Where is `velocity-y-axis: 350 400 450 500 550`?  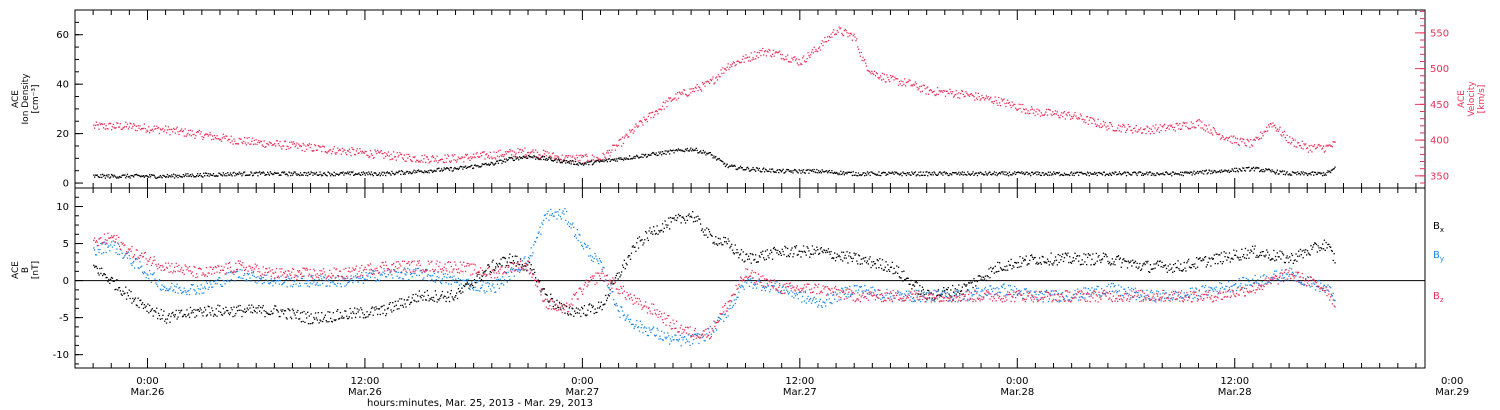 velocity-y-axis: 350 400 450 500 550 is located at coordinates (1432, 97).